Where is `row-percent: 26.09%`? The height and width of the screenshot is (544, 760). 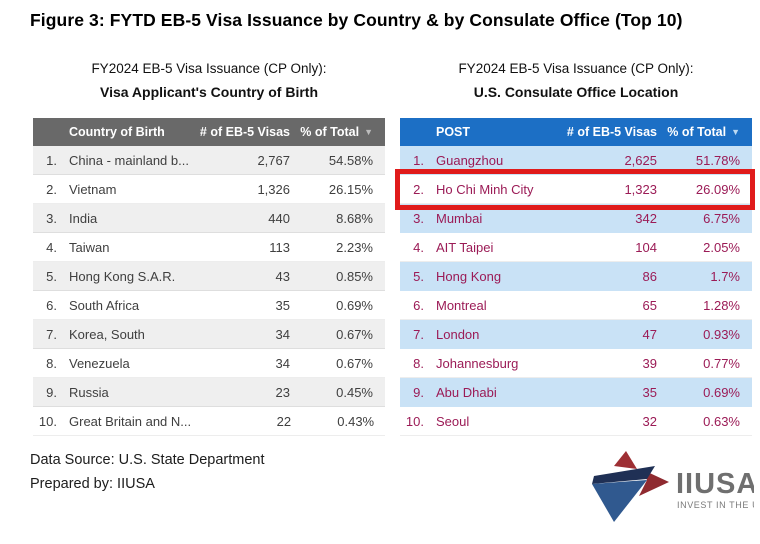
row-percent: 26.09% is located at coordinates (717, 189).